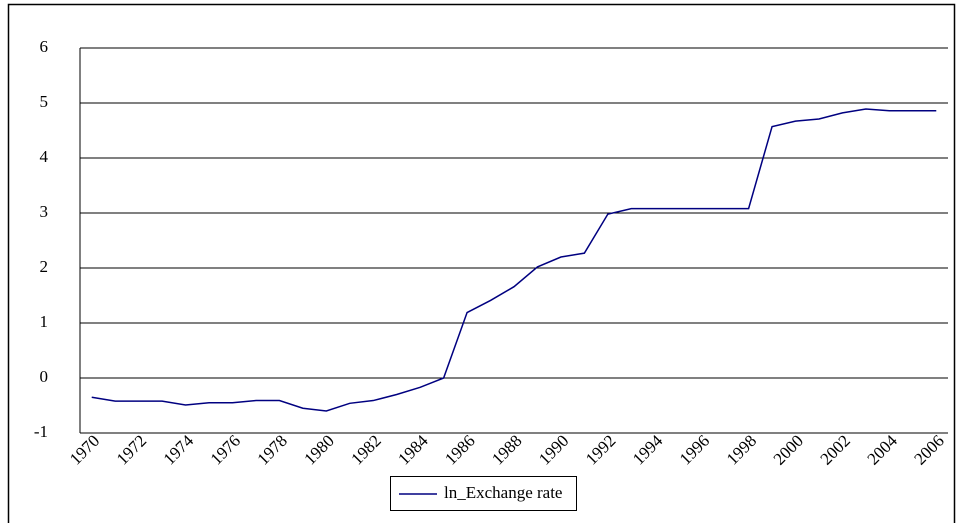  Describe the element at coordinates (44, 376) in the screenshot. I see `y-tick-label: 0` at that location.